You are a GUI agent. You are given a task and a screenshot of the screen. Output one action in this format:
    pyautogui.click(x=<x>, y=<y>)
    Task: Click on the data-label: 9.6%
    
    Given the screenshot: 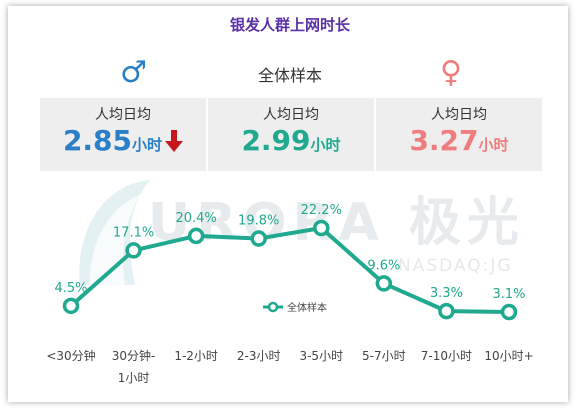 What is the action you would take?
    pyautogui.click(x=383, y=265)
    